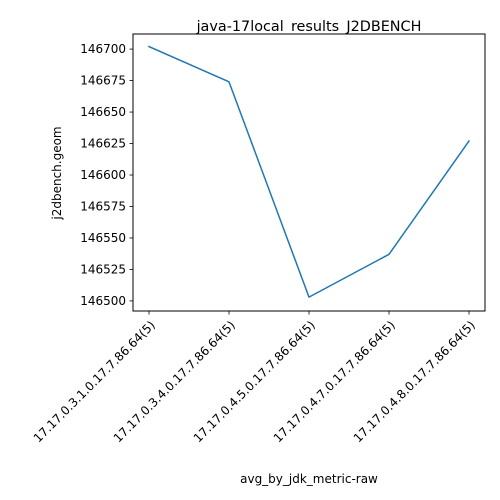  I want to click on y-tick-label: 146600, so click(103, 175).